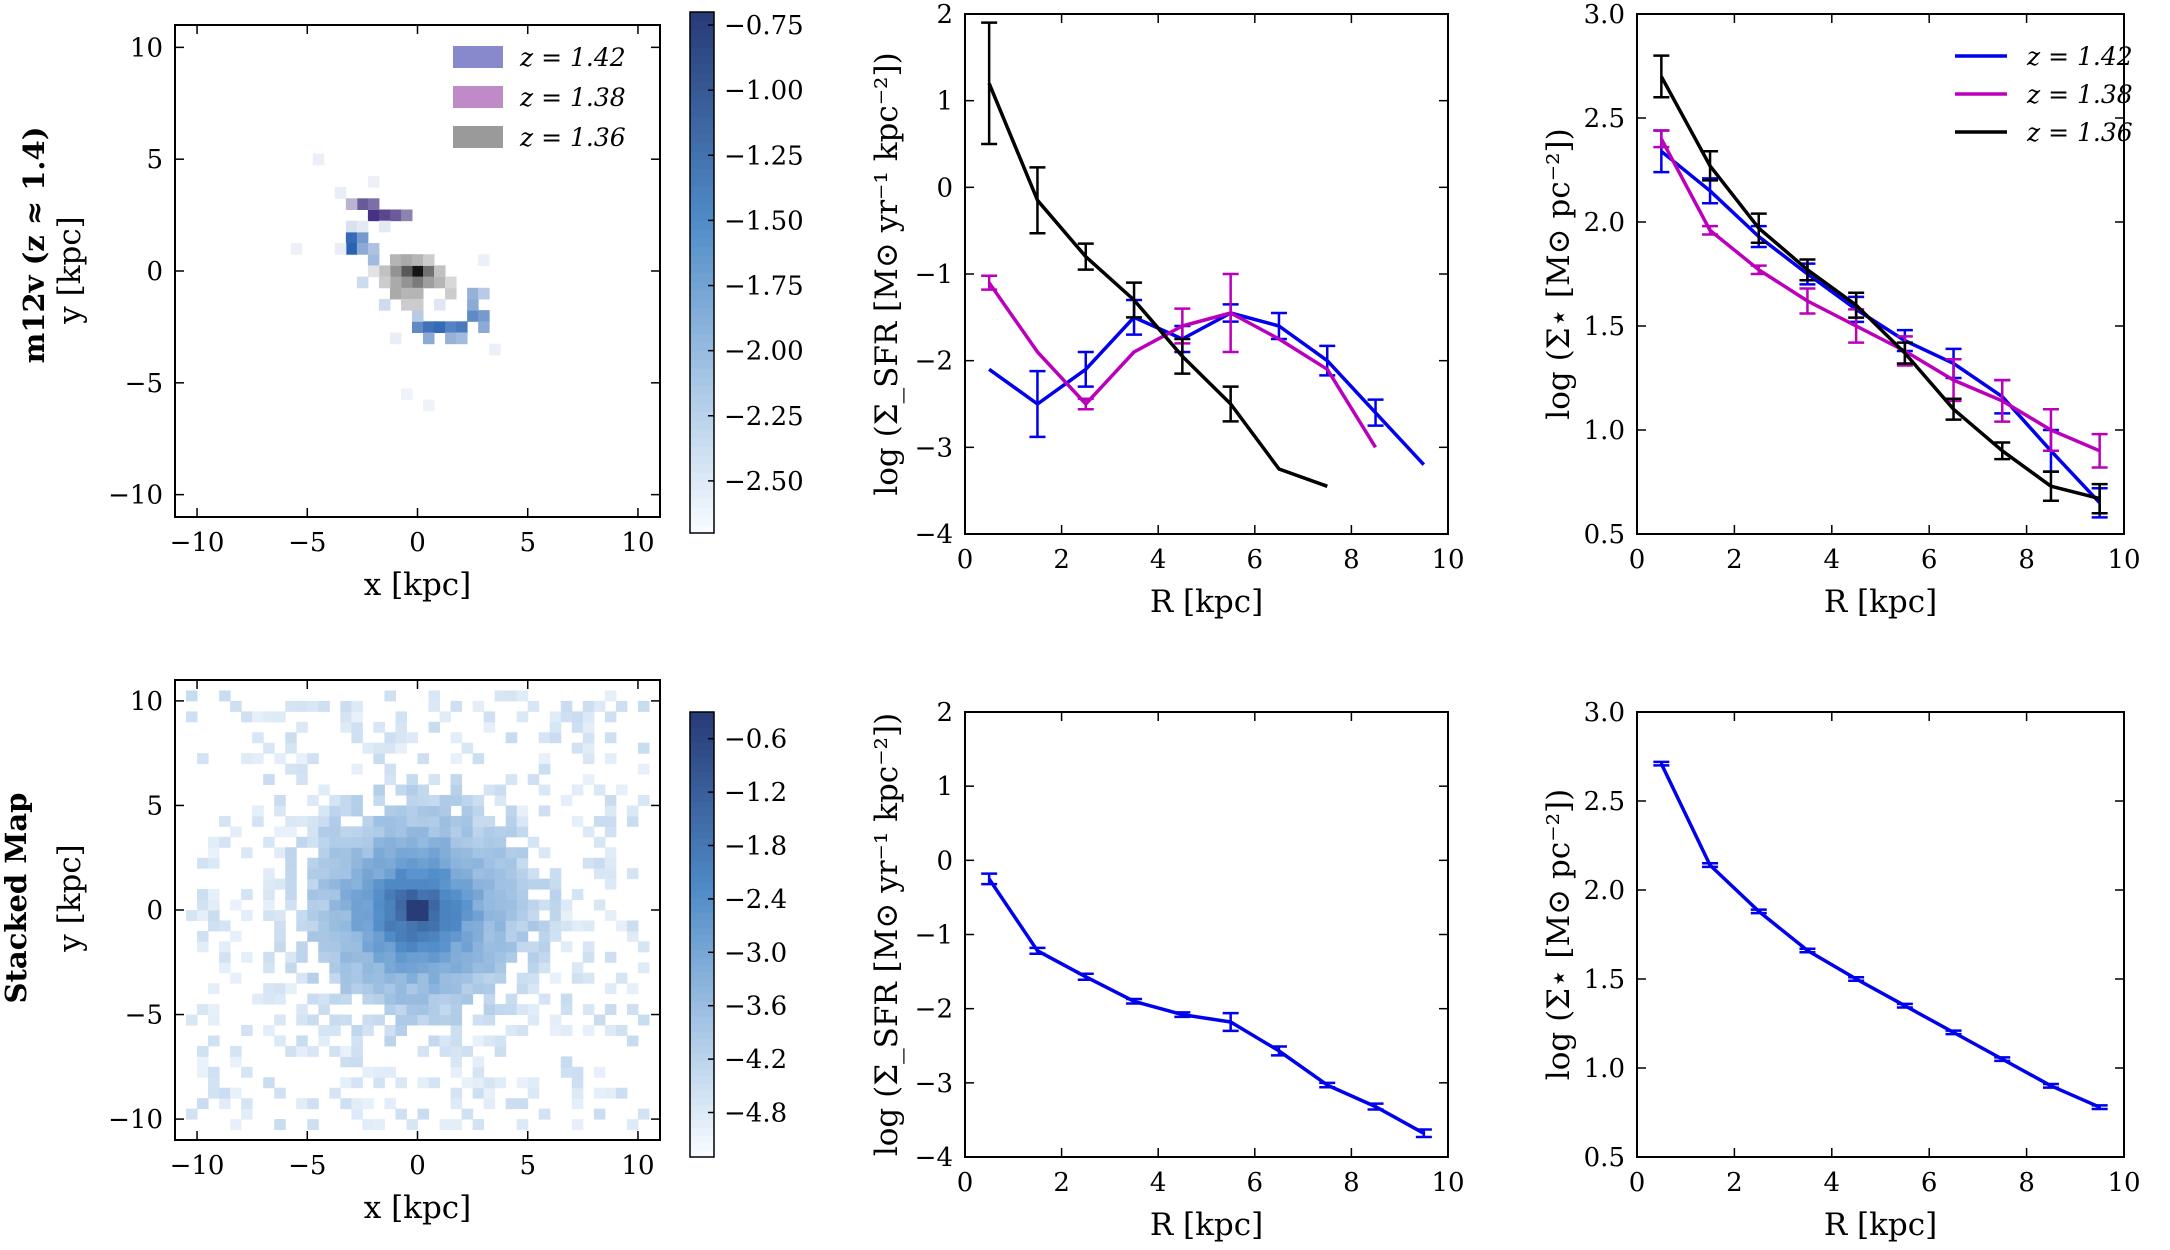 Image resolution: width=2170 pixels, height=1250 pixels. I want to click on bottom-sfr-ytick-label: 1, so click(944, 787).